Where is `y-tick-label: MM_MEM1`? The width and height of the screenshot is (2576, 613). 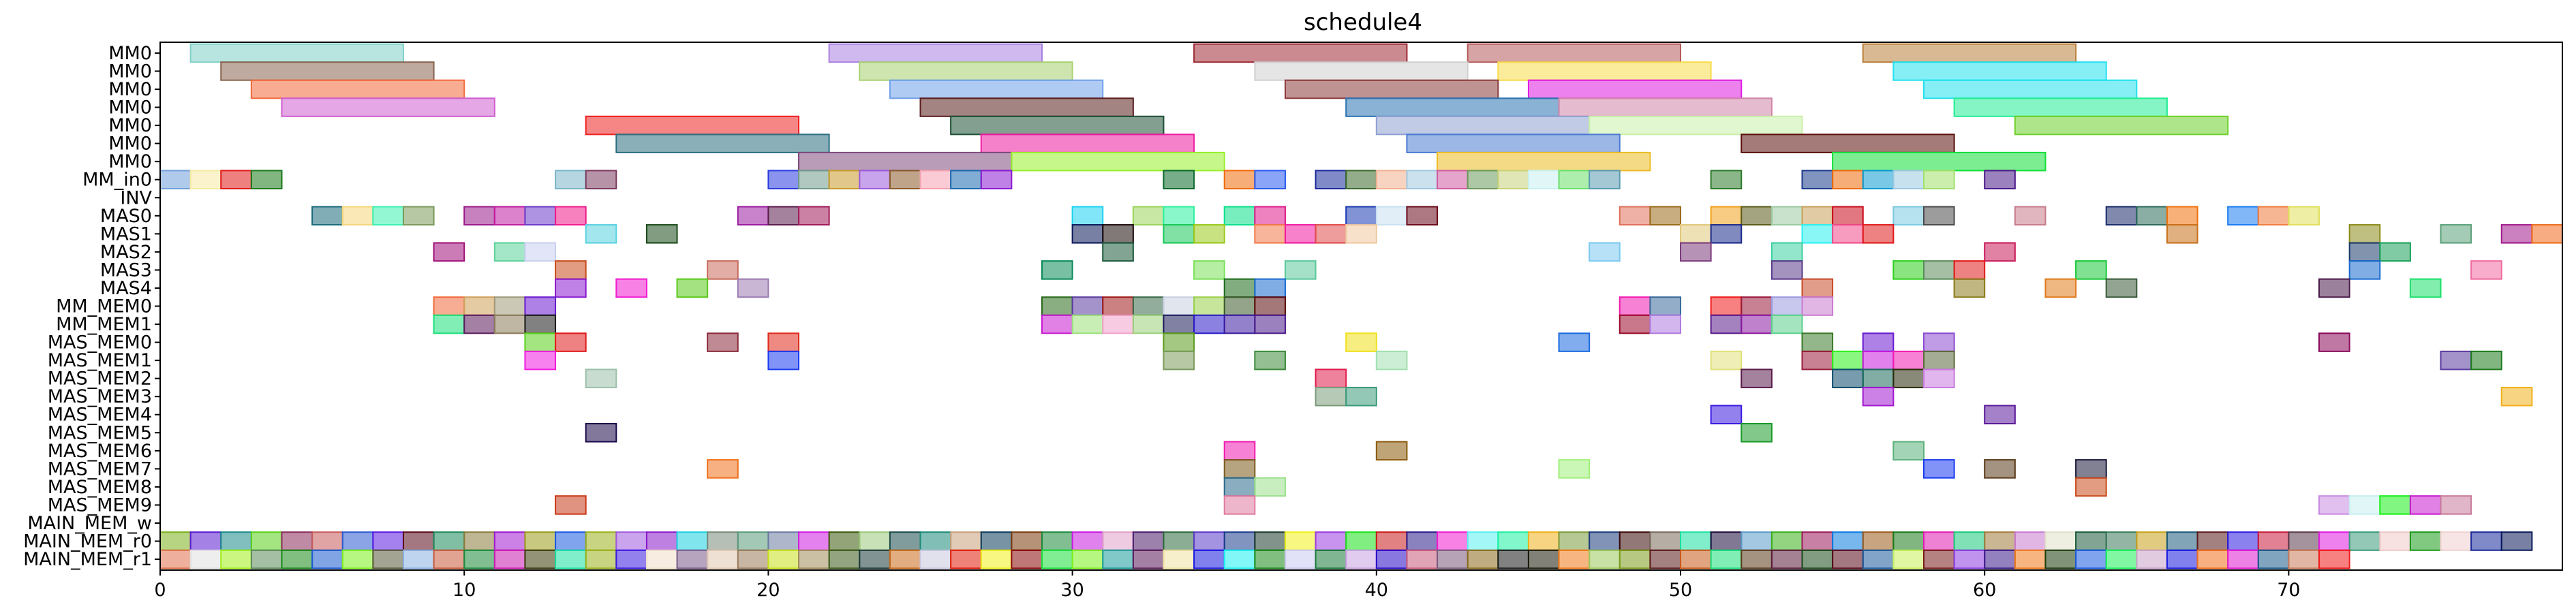
y-tick-label: MM_MEM1 is located at coordinates (104, 324).